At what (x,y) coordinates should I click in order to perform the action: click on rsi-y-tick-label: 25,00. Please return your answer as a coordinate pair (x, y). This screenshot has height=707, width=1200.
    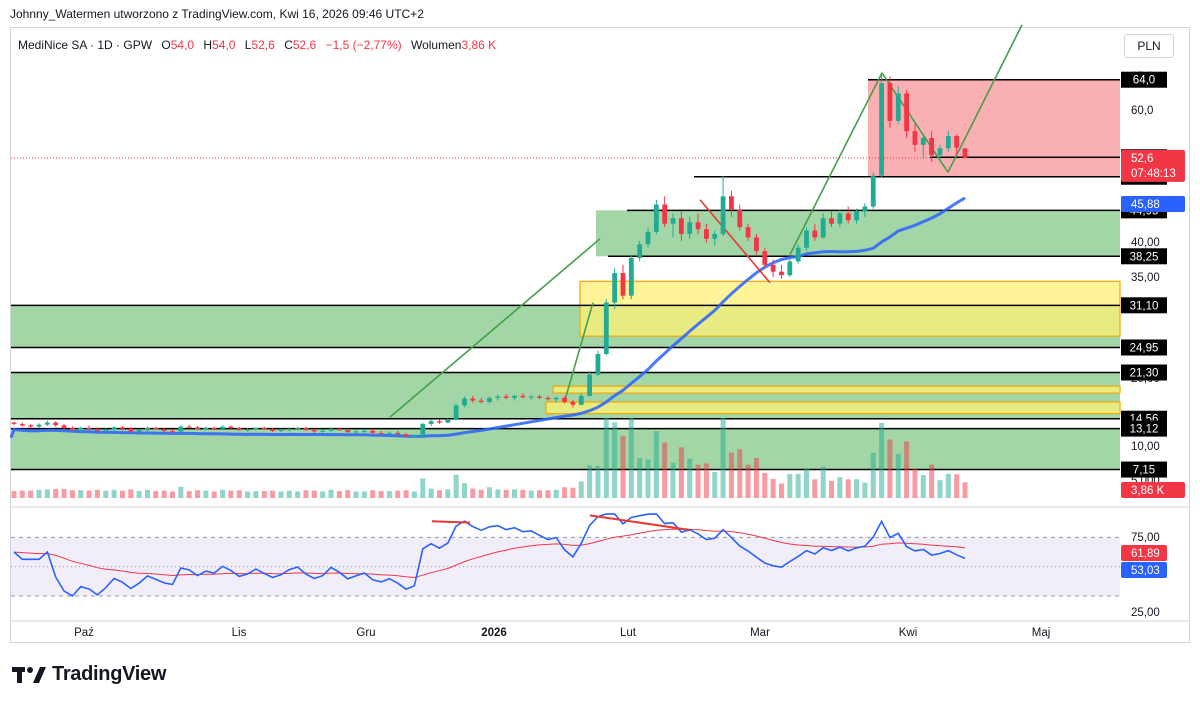
    Looking at the image, I should click on (1145, 613).